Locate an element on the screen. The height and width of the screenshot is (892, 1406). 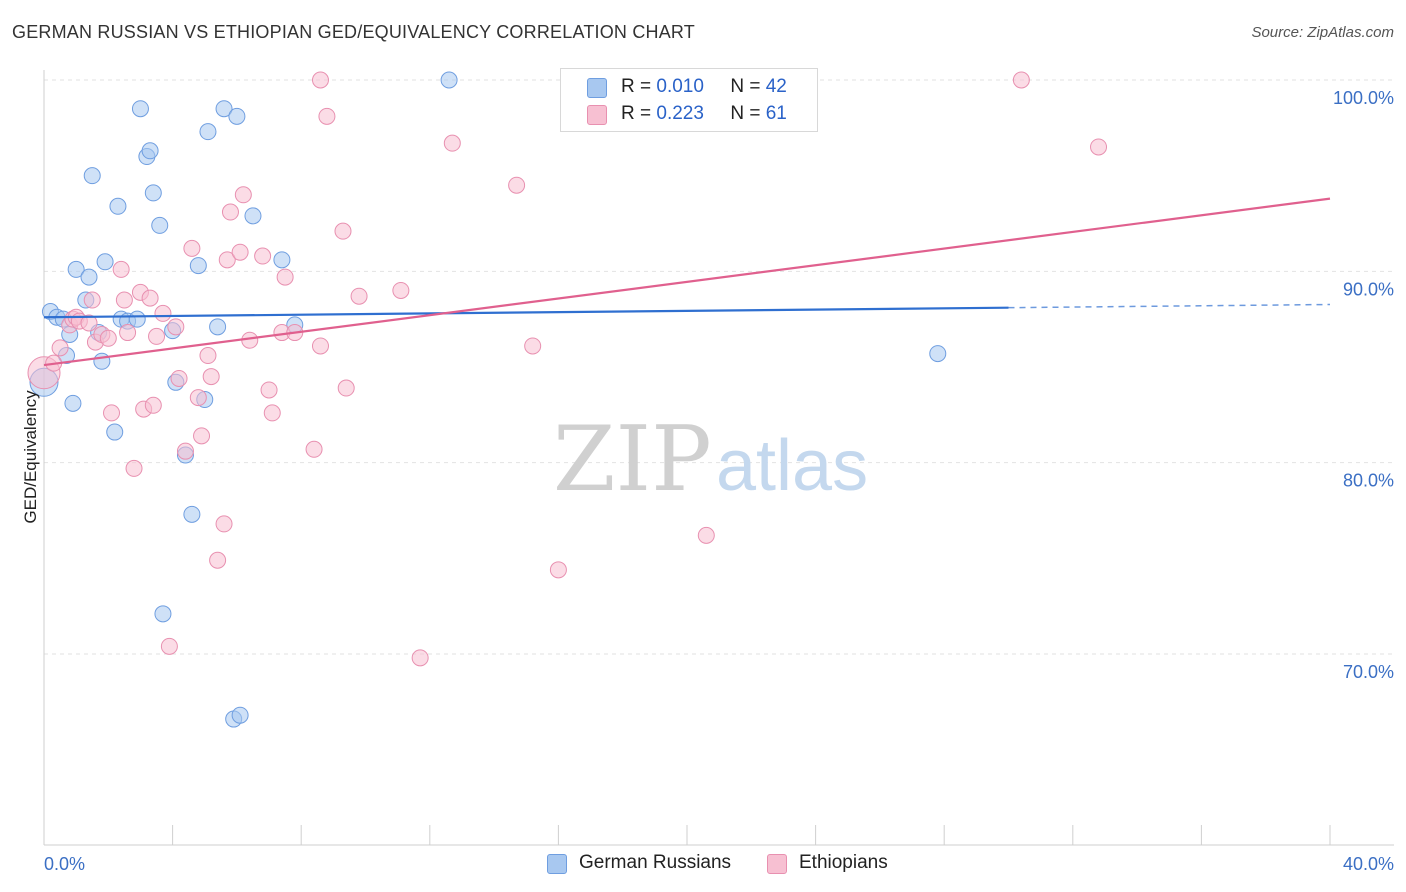
legend-text-ethiopians: R = 0.223 N = 61 is located at coordinates (709, 114).